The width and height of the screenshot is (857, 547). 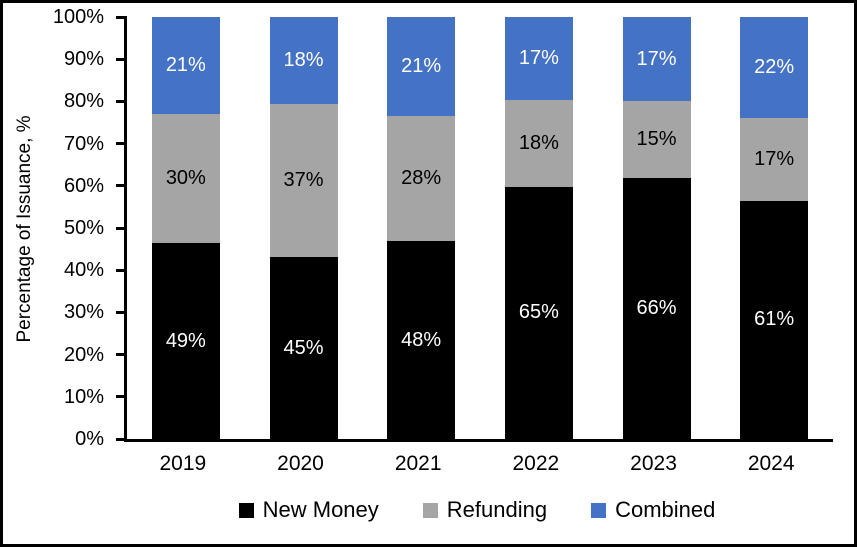 I want to click on legend: New Money Refunding Combined, so click(x=477, y=510).